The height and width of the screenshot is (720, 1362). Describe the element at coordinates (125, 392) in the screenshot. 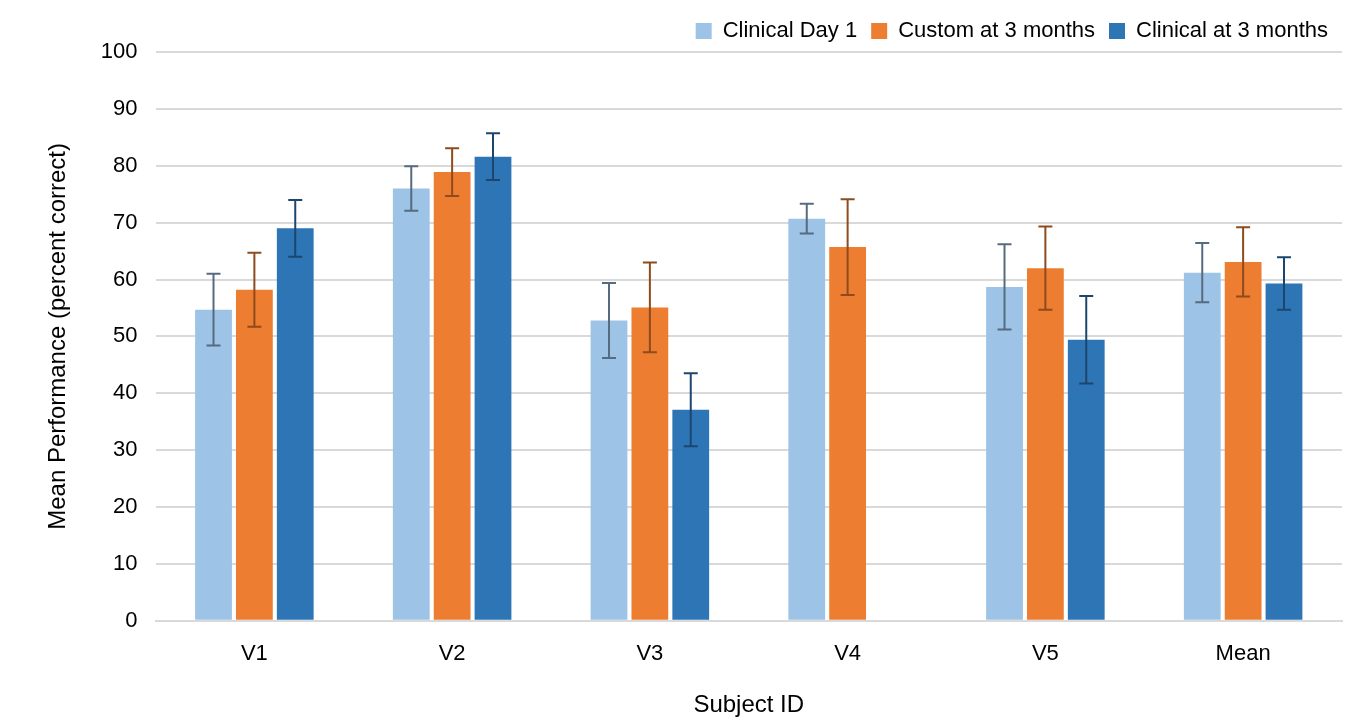

I see `y-tick-label: 40` at that location.